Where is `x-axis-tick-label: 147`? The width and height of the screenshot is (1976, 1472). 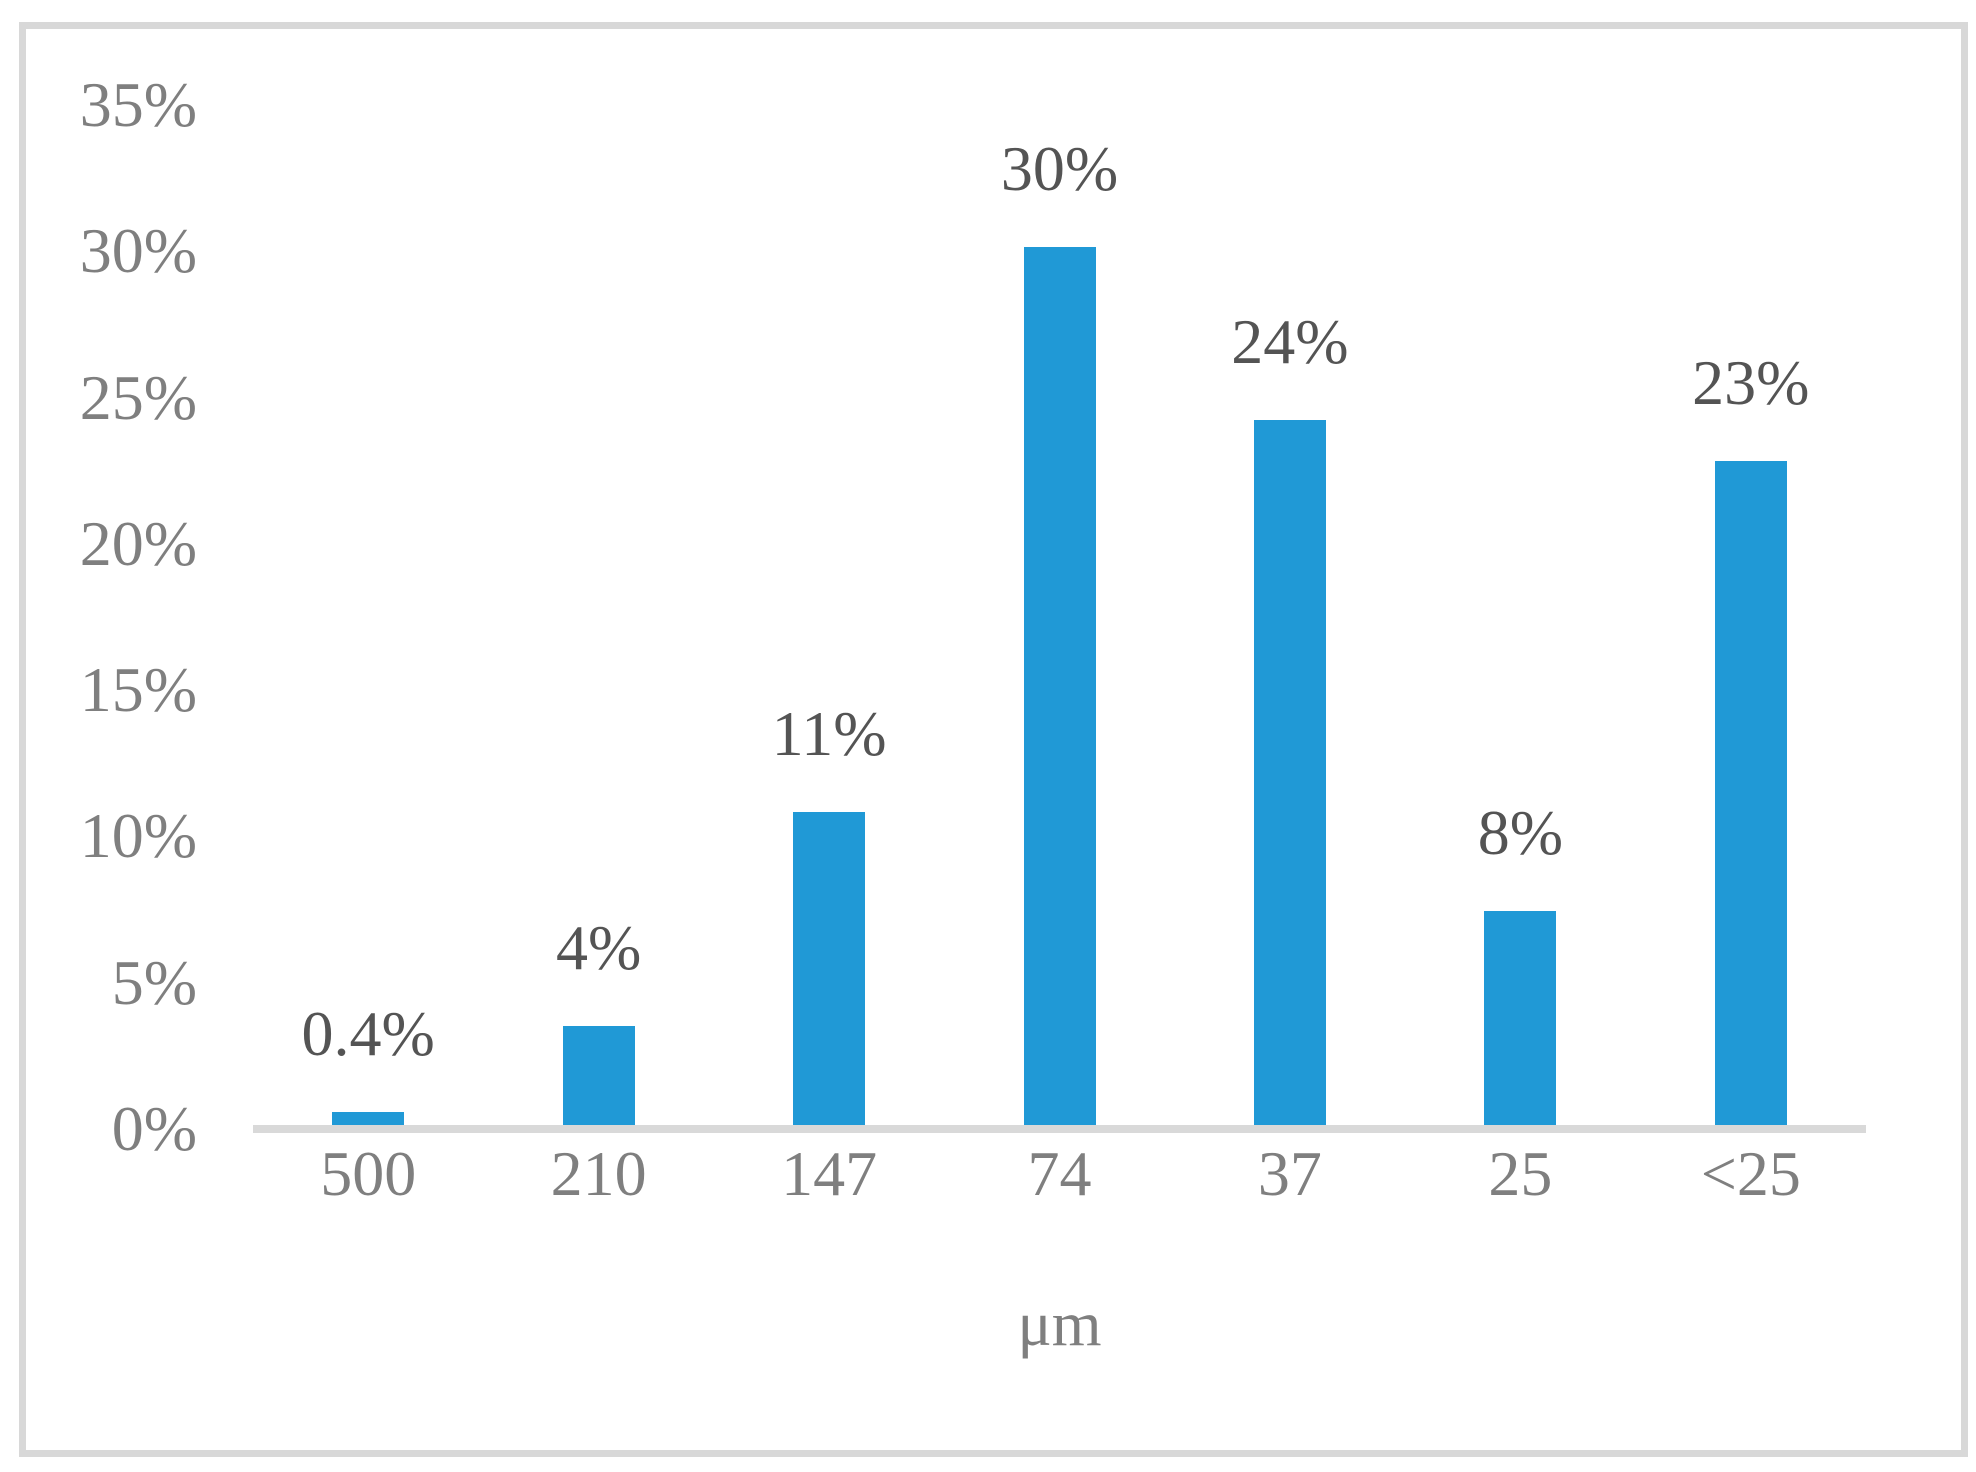
x-axis-tick-label: 147 is located at coordinates (829, 1173).